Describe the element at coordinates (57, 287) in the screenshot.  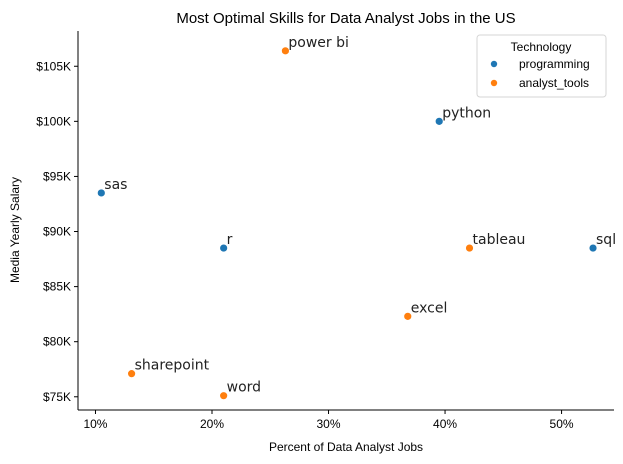
I see `y-tick-label: $85K` at that location.